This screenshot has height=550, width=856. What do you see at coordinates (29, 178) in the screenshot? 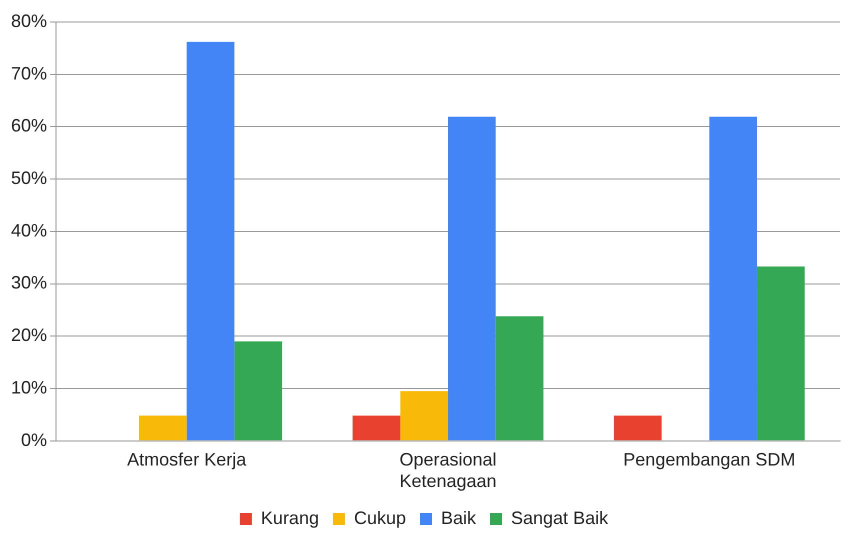
I see `y-tick-label: 50%` at bounding box center [29, 178].